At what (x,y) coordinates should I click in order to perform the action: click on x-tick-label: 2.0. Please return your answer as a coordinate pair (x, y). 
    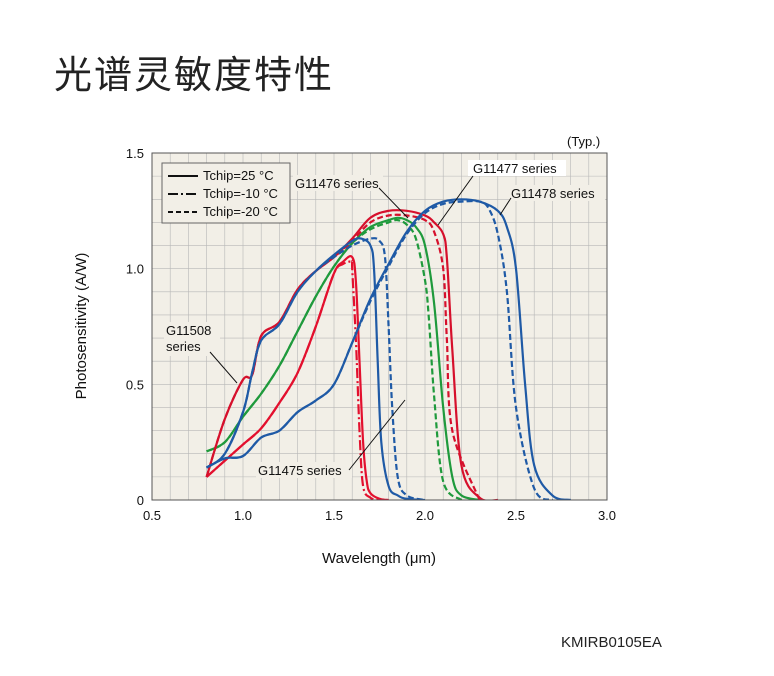
    Looking at the image, I should click on (425, 515).